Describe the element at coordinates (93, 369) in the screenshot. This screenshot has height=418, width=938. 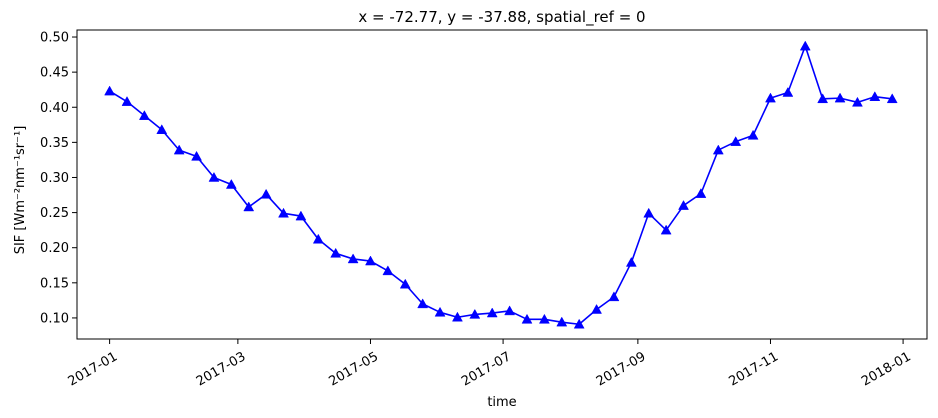
I see `x-tick-label: 2017-01` at that location.